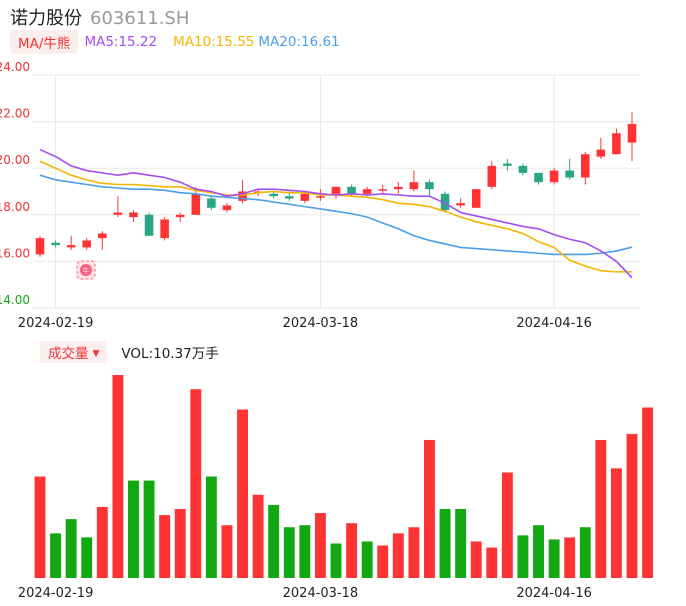 Image resolution: width=686 pixels, height=606 pixels. I want to click on marker-dot, so click(86, 270).